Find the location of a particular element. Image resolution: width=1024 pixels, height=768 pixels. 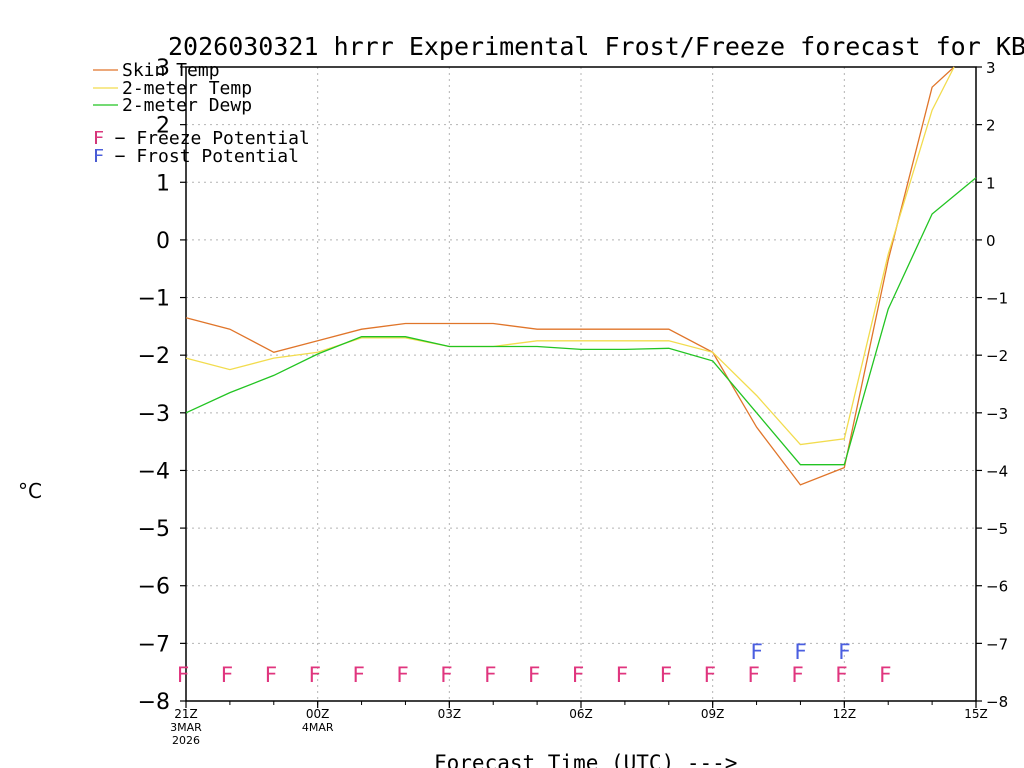

y-tick-label-left: 3 is located at coordinates (163, 68).